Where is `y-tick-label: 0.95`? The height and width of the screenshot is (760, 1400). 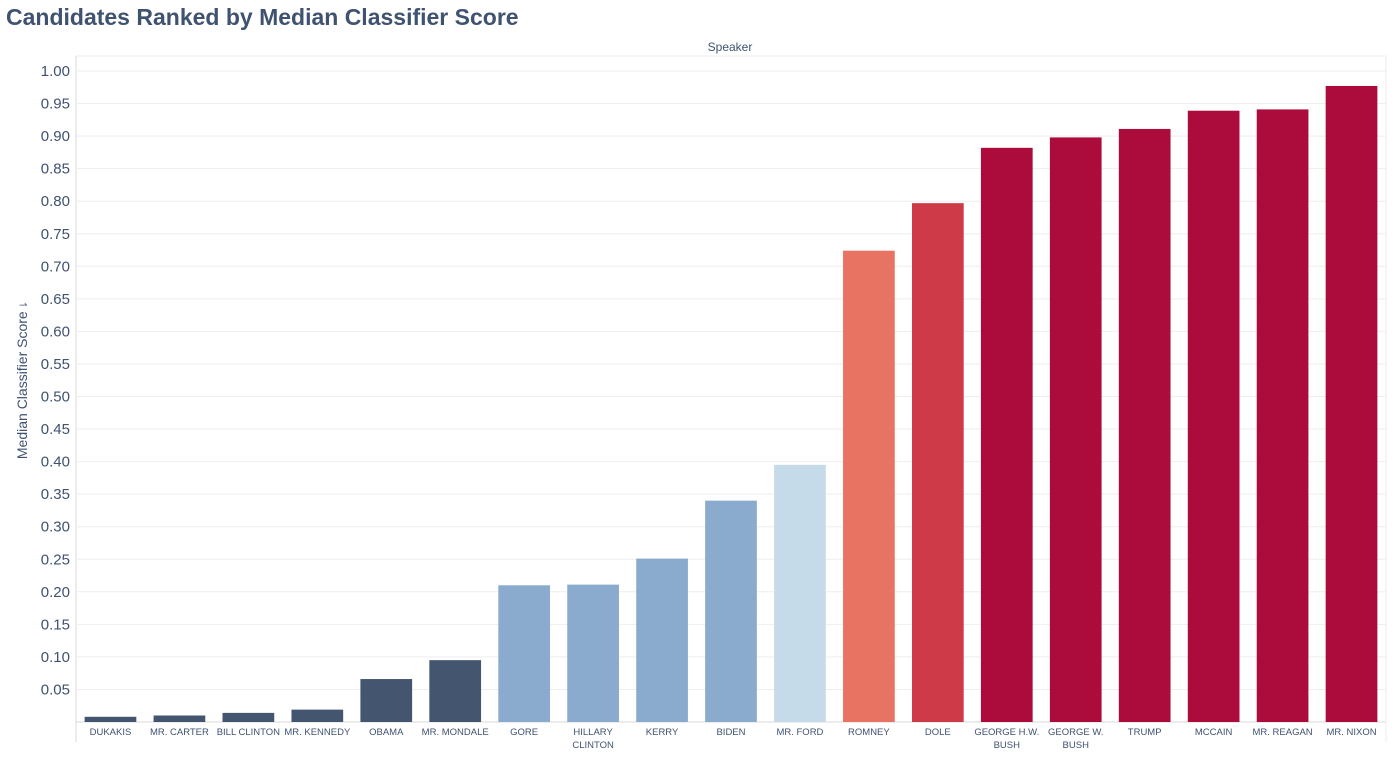 y-tick-label: 0.95 is located at coordinates (55, 104).